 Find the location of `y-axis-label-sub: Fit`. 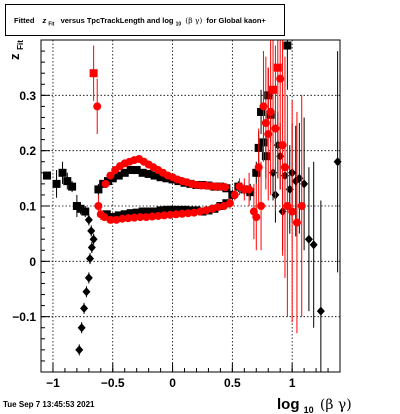

y-axis-label-sub: Fit is located at coordinates (20, 45).